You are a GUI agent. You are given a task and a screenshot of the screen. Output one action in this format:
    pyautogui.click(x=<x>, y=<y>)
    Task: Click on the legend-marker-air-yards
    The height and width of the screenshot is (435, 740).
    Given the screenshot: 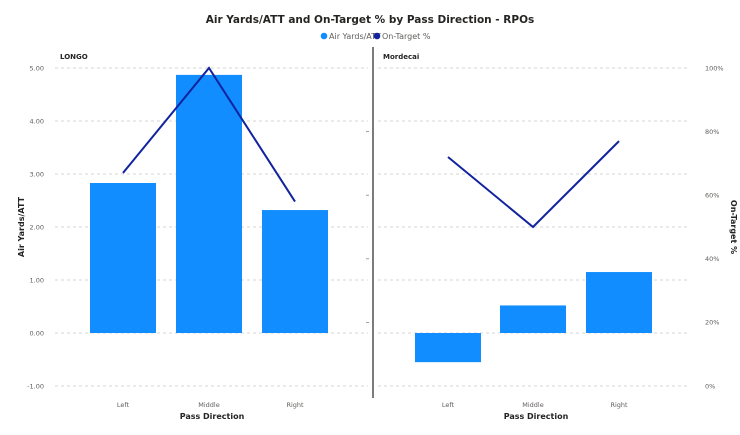 What is the action you would take?
    pyautogui.click(x=324, y=36)
    